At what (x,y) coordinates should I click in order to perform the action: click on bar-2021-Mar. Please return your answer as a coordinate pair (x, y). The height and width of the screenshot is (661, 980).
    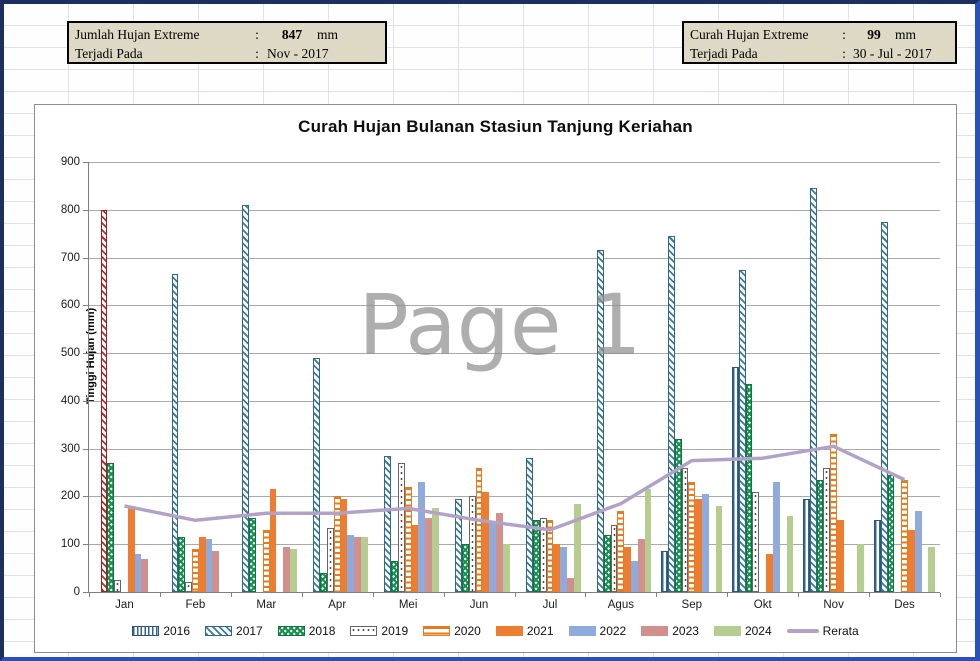
    Looking at the image, I should click on (273, 540).